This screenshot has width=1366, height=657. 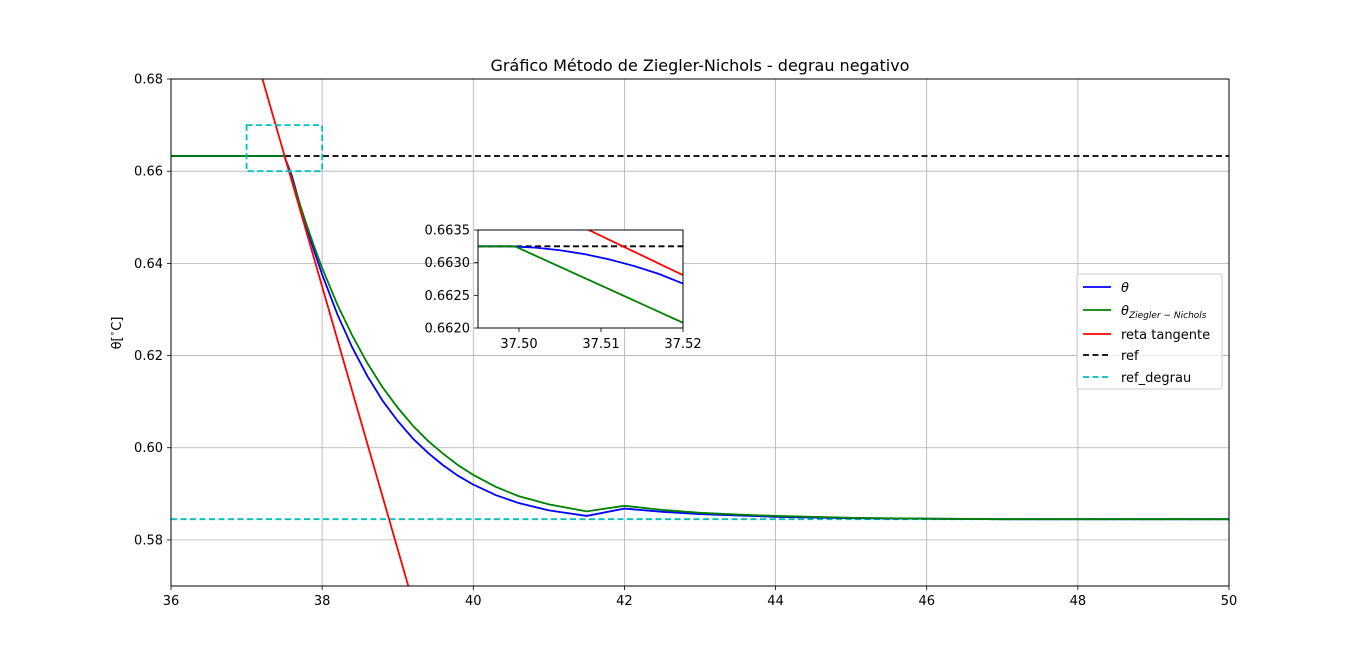 What do you see at coordinates (1130, 356) in the screenshot?
I see `legend-label-3: ref` at bounding box center [1130, 356].